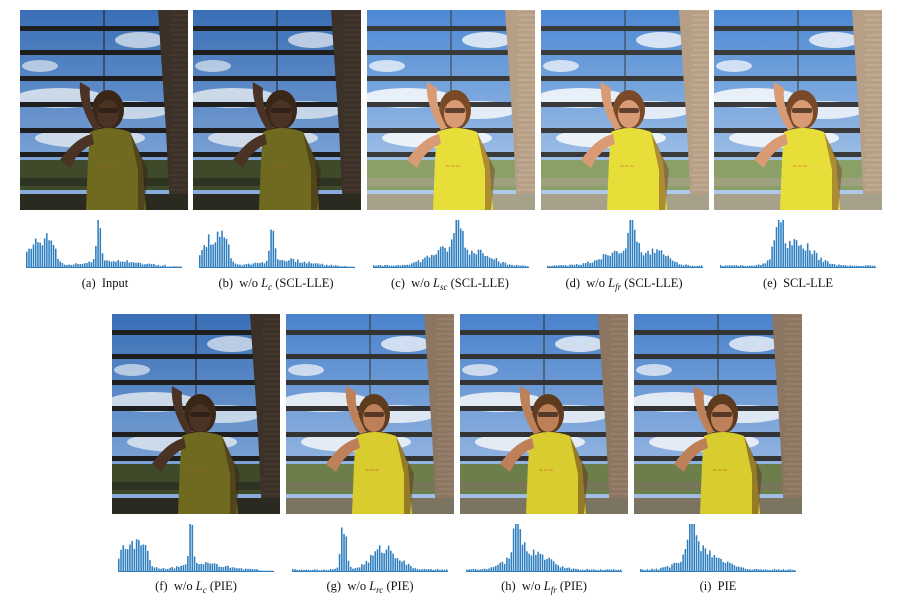  I want to click on caption-subscript: fr, so click(553, 590).